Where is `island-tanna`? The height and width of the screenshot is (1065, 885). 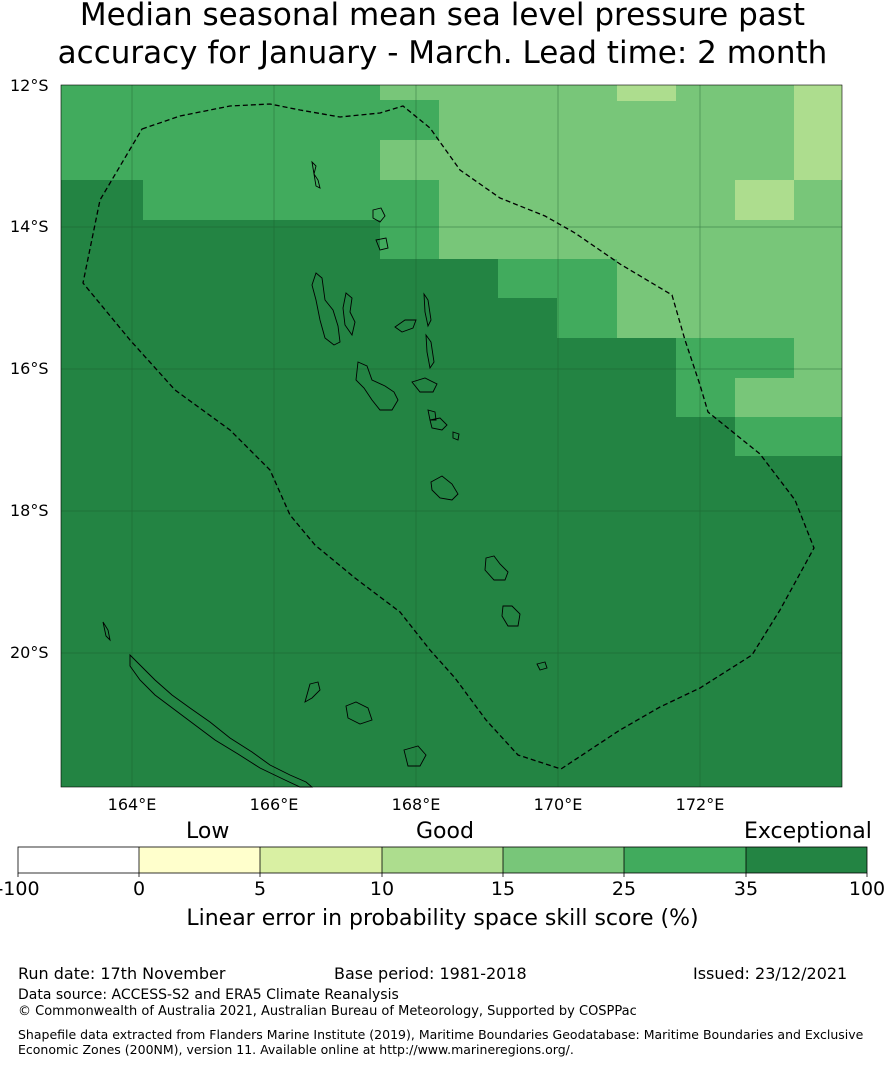 island-tanna is located at coordinates (511, 616).